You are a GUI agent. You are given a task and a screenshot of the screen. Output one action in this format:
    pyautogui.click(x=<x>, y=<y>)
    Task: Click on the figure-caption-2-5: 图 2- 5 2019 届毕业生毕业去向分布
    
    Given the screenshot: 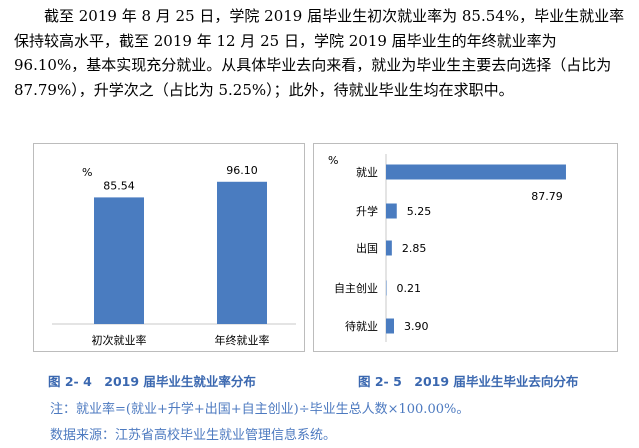 What is the action you would take?
    pyautogui.click(x=468, y=381)
    